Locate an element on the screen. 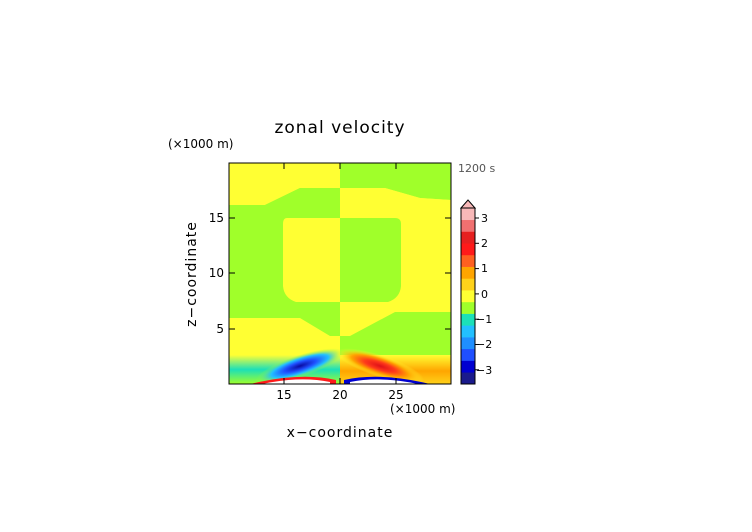  negative-jet is located at coordinates (300, 366).